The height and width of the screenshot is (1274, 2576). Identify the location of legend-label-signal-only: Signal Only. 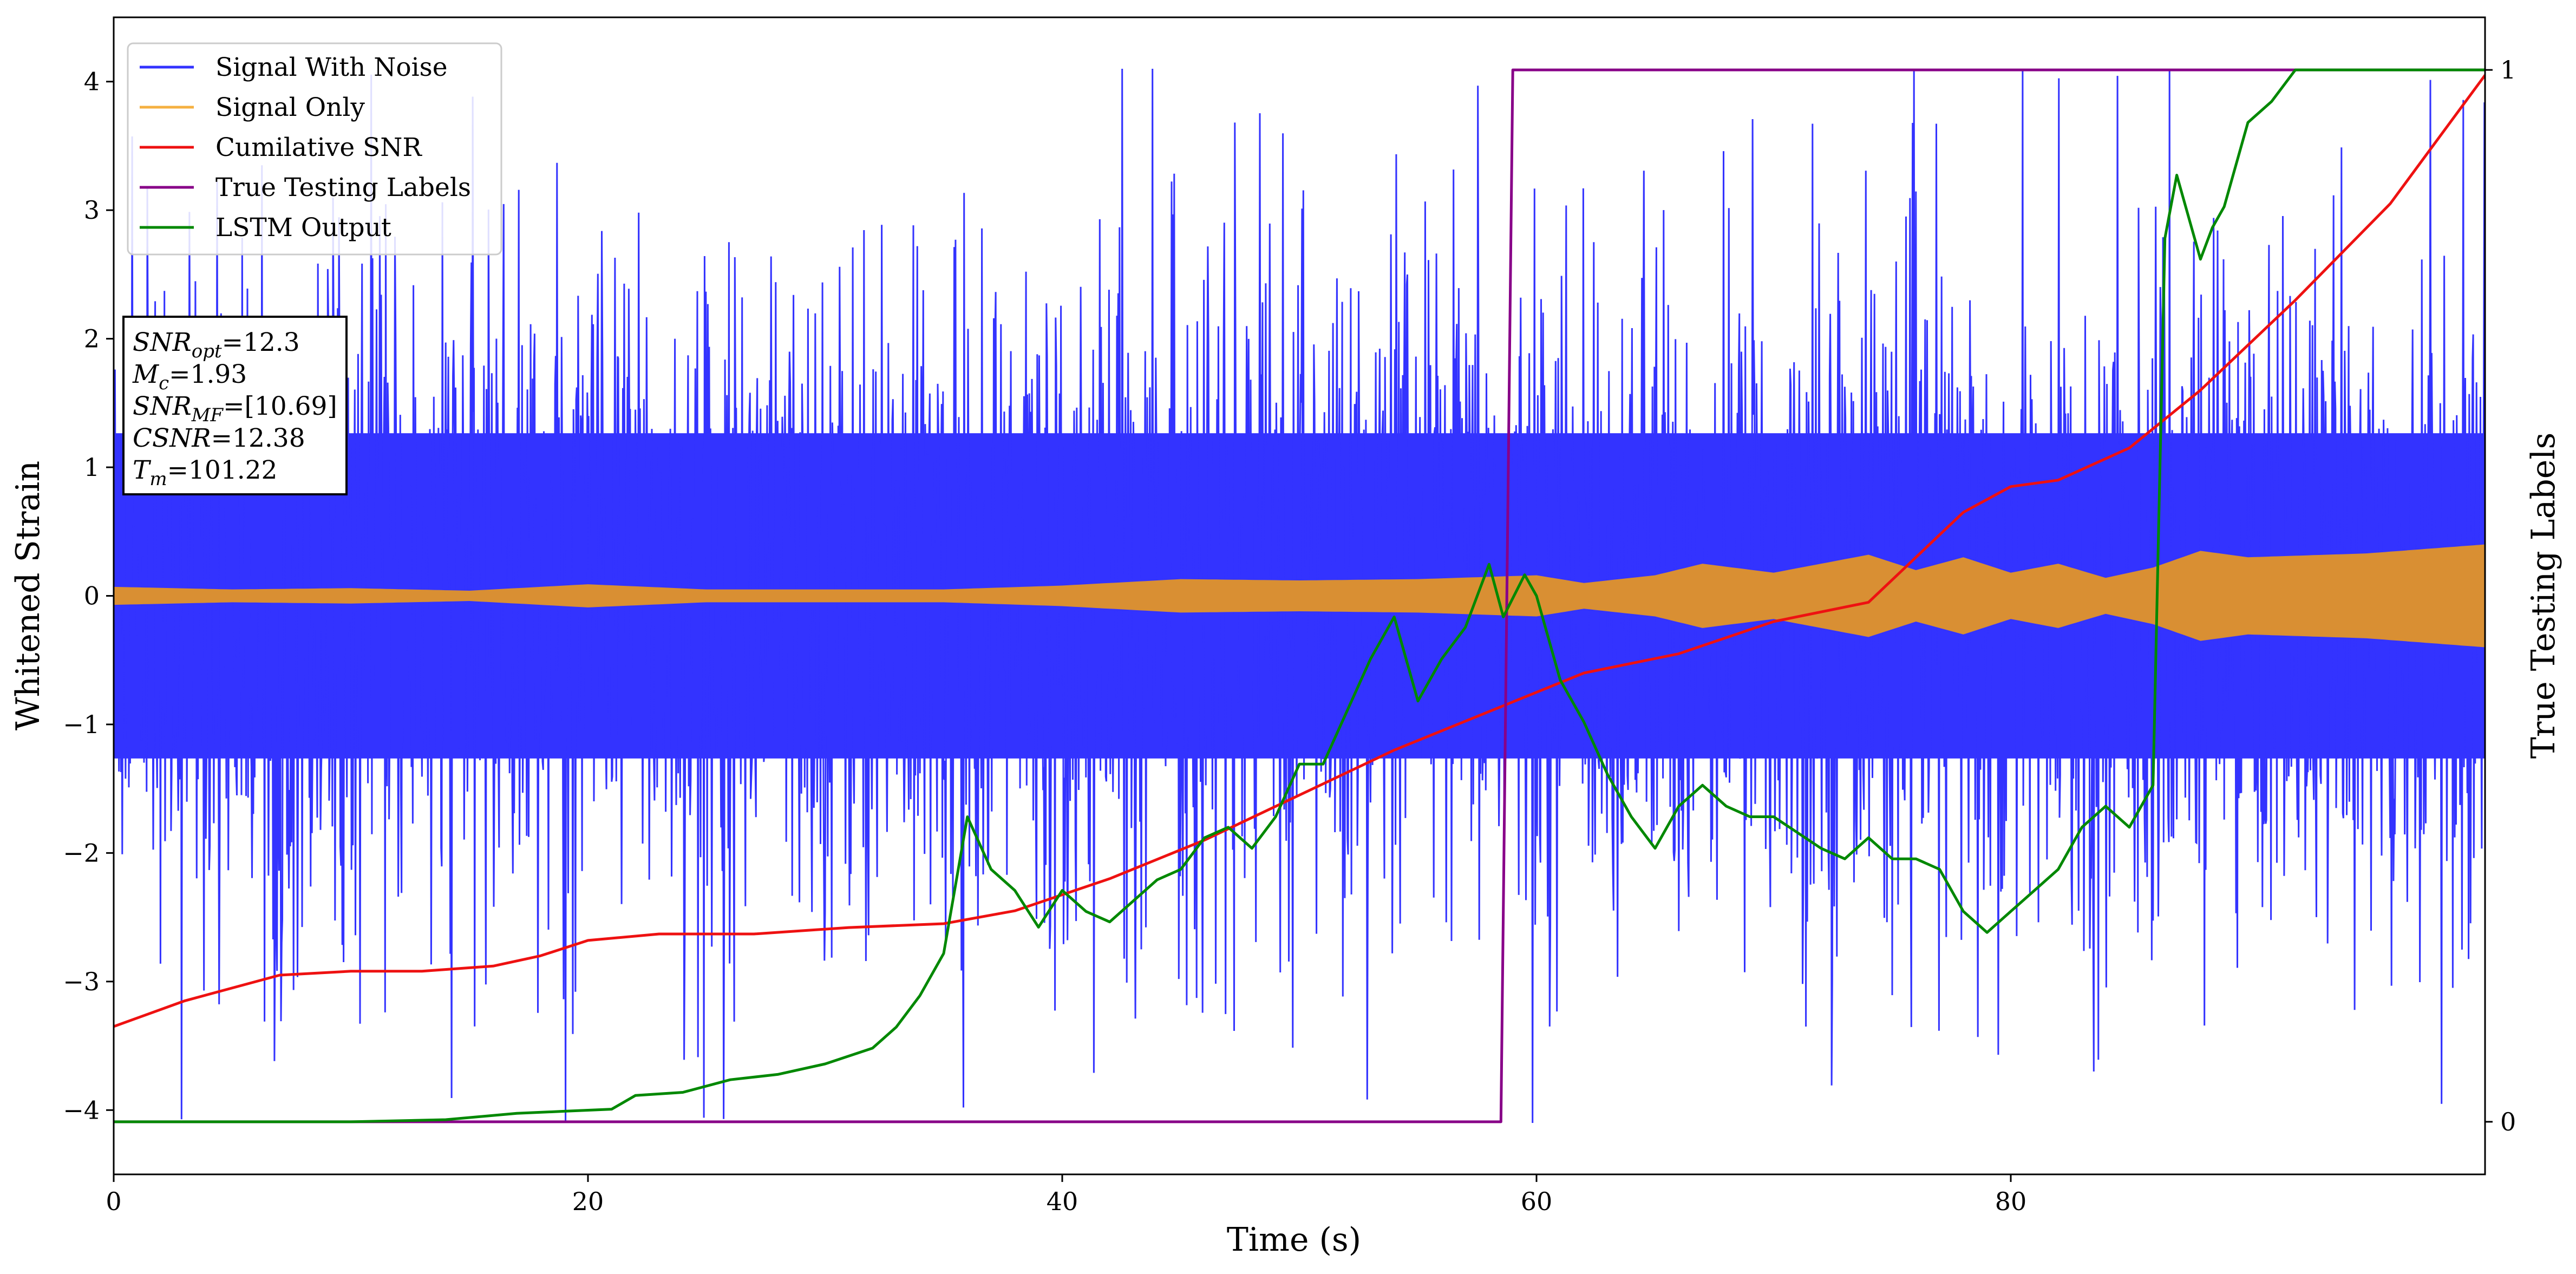
(290, 107).